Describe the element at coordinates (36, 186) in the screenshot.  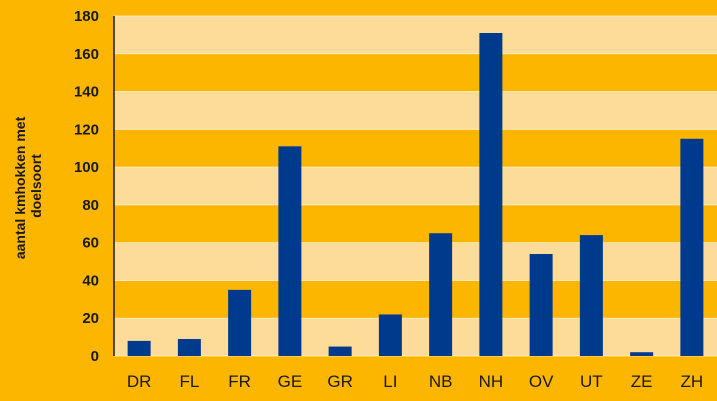
I see `y-axis-label-line-2: doelsoort` at that location.